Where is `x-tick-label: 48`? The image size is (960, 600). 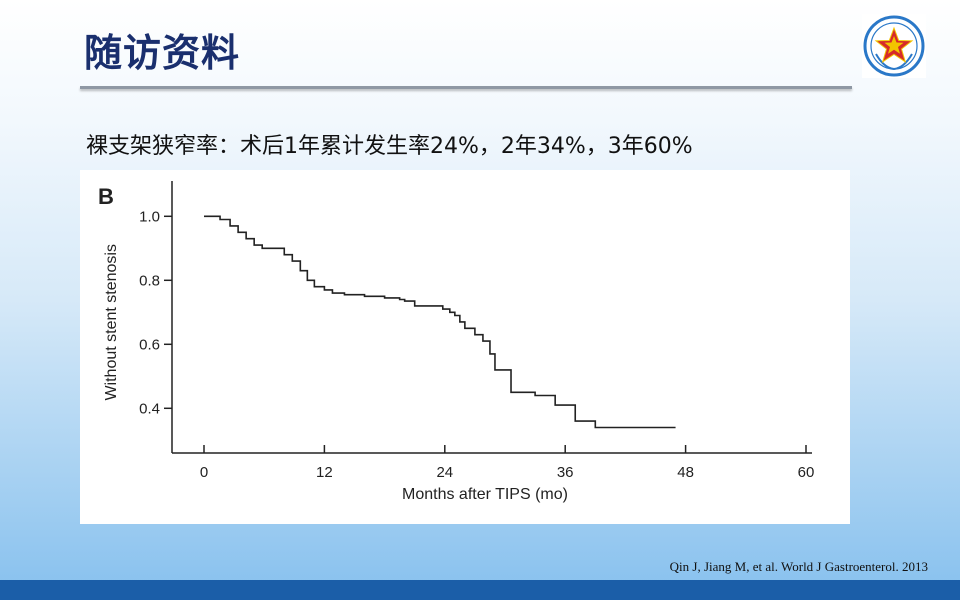
x-tick-label: 48 is located at coordinates (685, 472).